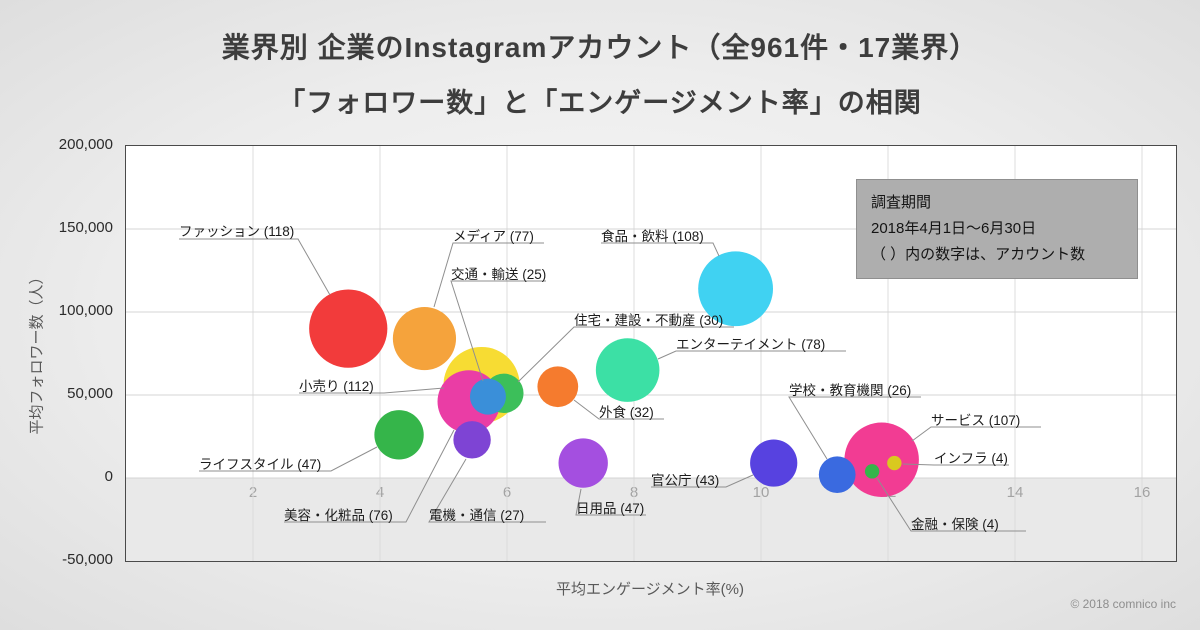 The width and height of the screenshot is (1200, 630). I want to click on note-line: 2018年4月1日～6月30日, so click(954, 228).